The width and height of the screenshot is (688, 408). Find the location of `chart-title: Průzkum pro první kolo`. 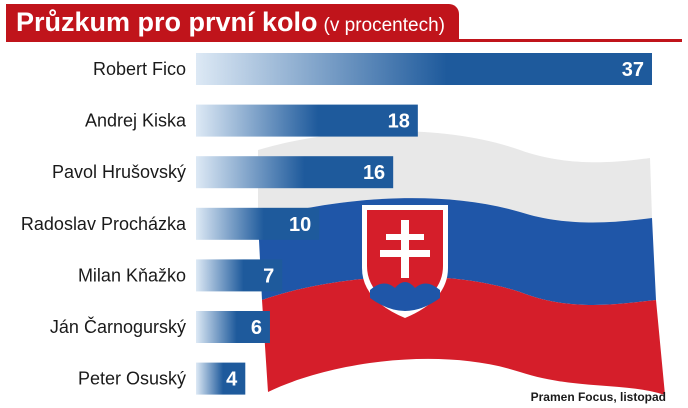

chart-title: Průzkum pro první kolo is located at coordinates (167, 22).